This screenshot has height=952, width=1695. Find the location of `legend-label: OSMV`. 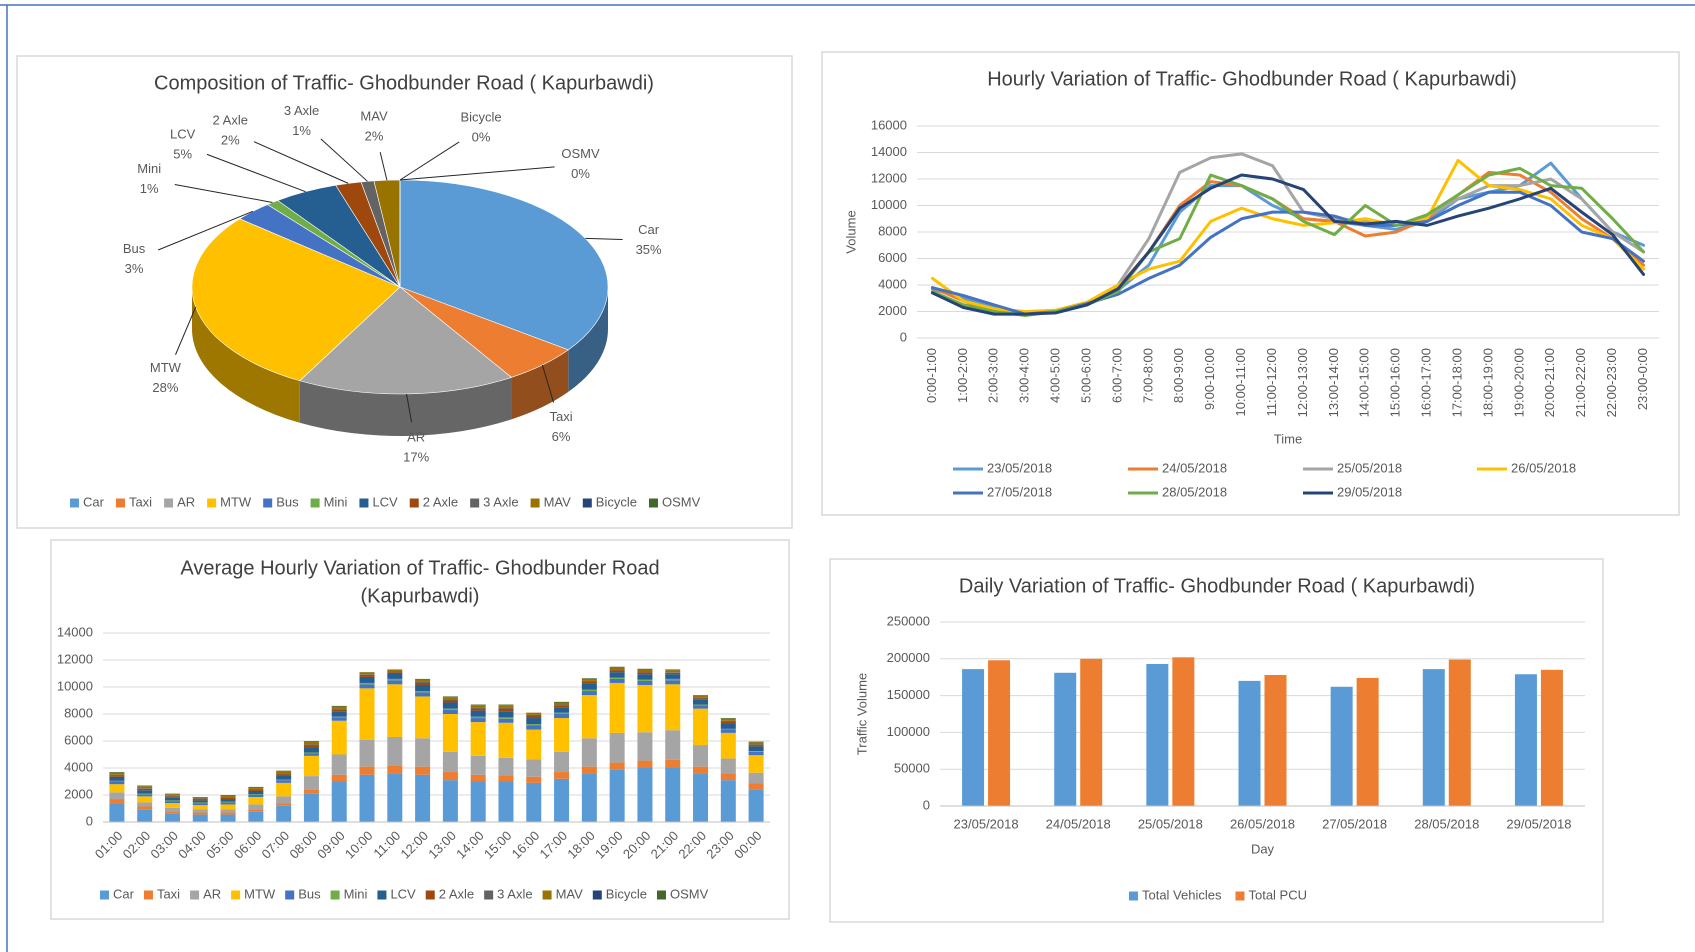

legend-label: OSMV is located at coordinates (681, 501).